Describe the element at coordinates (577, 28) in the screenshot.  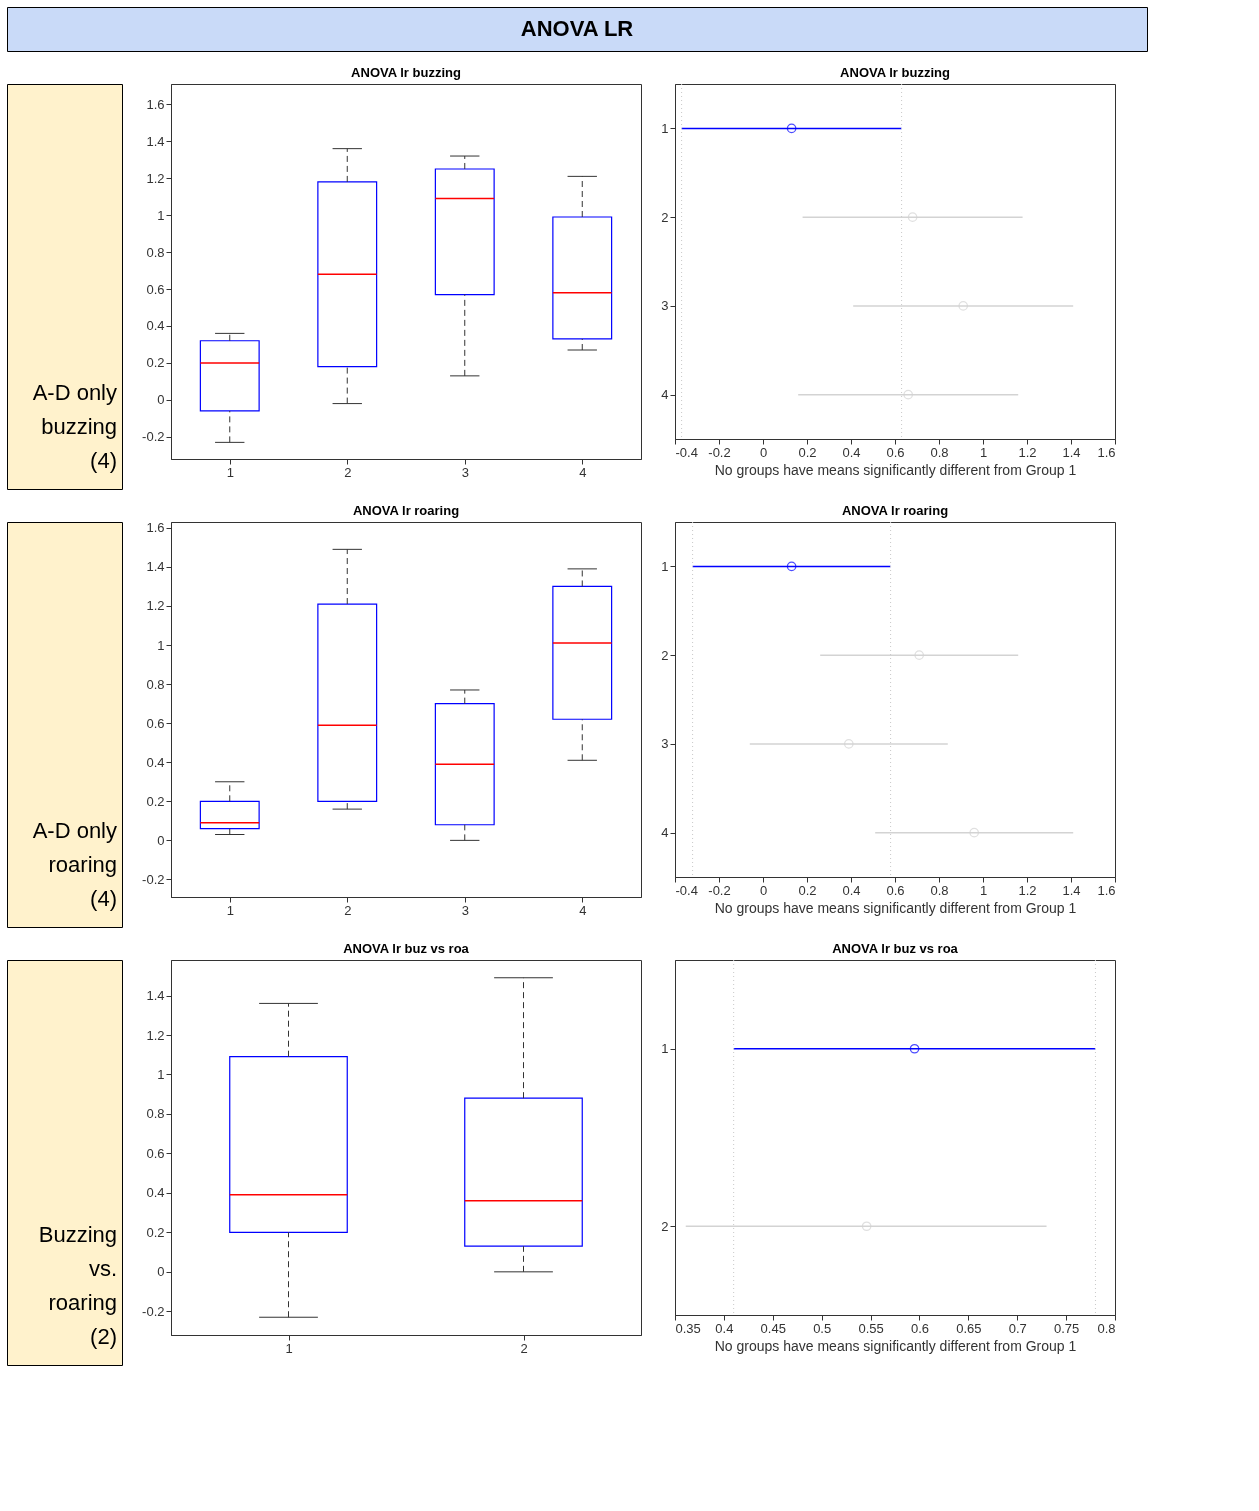
I see `text: ANOVA LR` at that location.